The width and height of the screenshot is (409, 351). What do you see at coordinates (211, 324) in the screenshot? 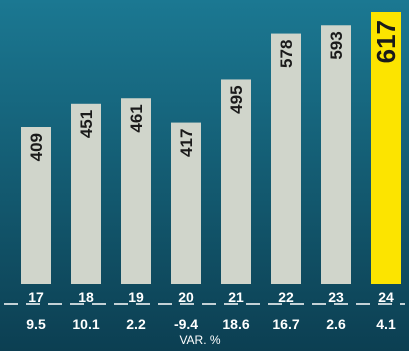
I see `variation-labels-group: 9.5 10.1 2.2 -9.4 18.6 16.7 2.6 4.1` at bounding box center [211, 324].